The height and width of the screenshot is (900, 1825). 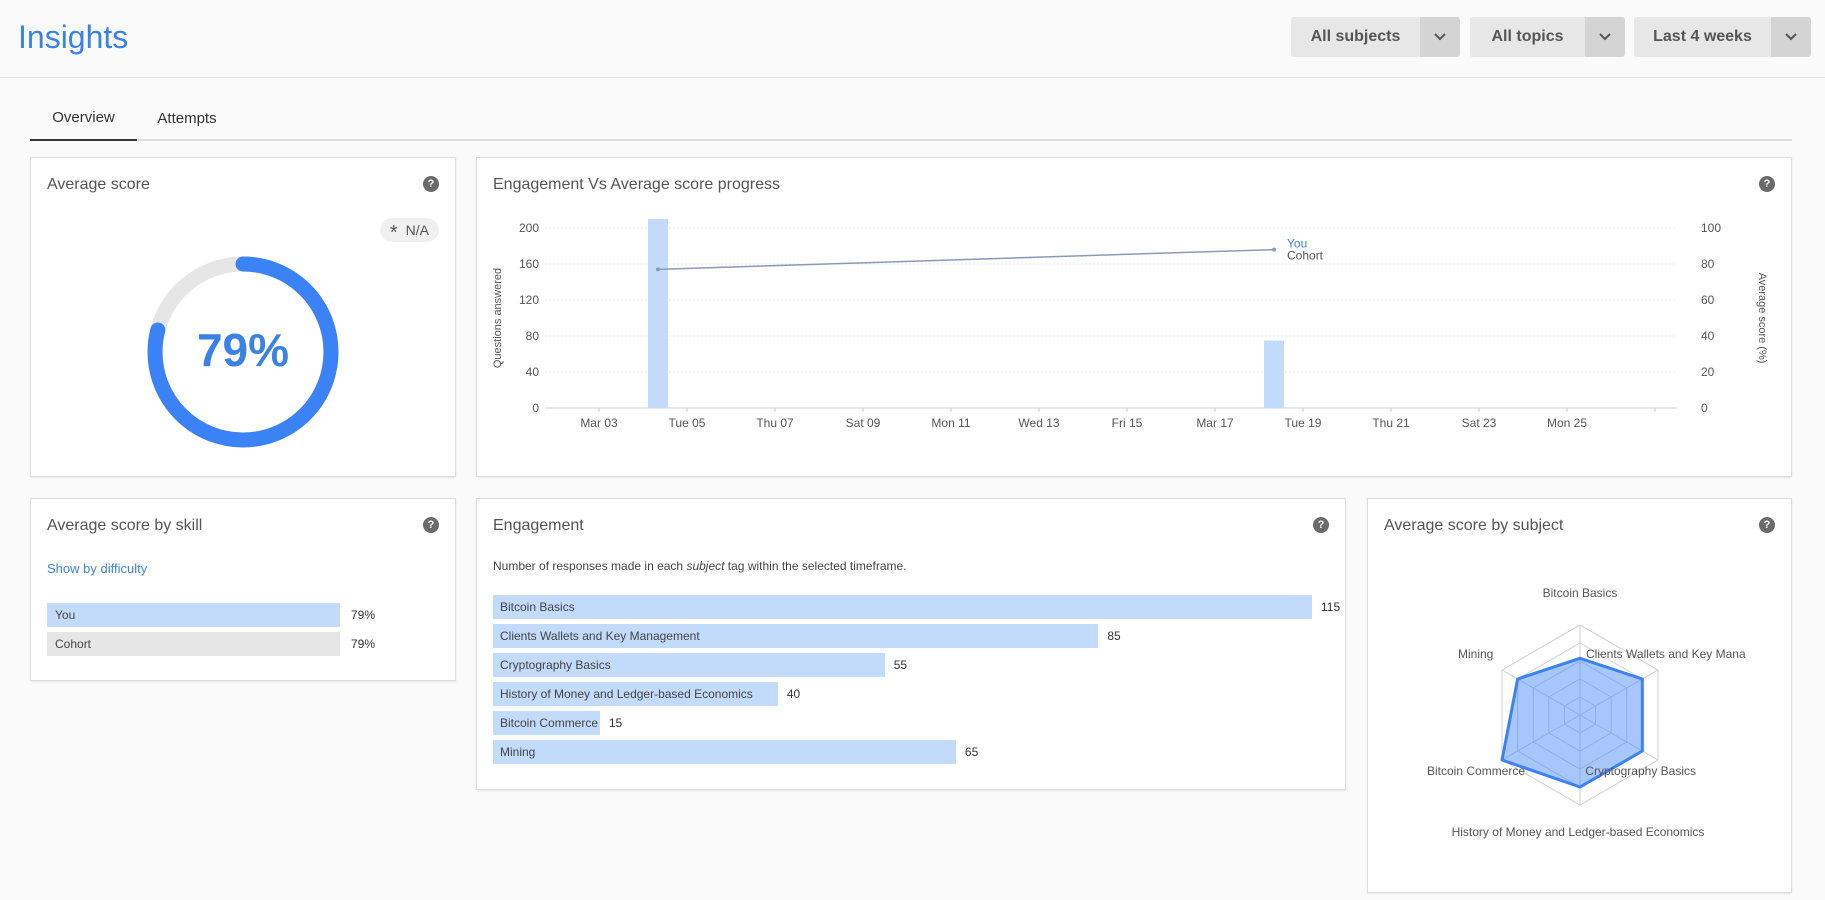 What do you see at coordinates (529, 228) in the screenshot?
I see `y-tick-label: 200` at bounding box center [529, 228].